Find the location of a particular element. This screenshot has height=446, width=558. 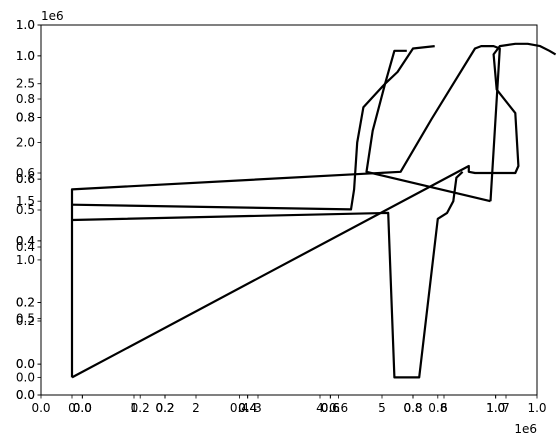

x-tick-label: 0 is located at coordinates (72, 408).